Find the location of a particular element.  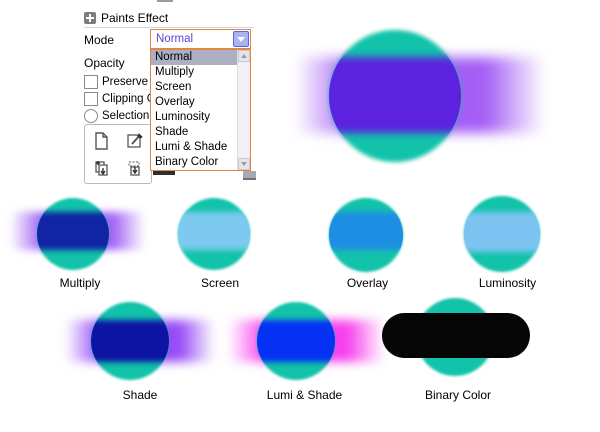

panel-title: Paints Effect is located at coordinates (135, 18).